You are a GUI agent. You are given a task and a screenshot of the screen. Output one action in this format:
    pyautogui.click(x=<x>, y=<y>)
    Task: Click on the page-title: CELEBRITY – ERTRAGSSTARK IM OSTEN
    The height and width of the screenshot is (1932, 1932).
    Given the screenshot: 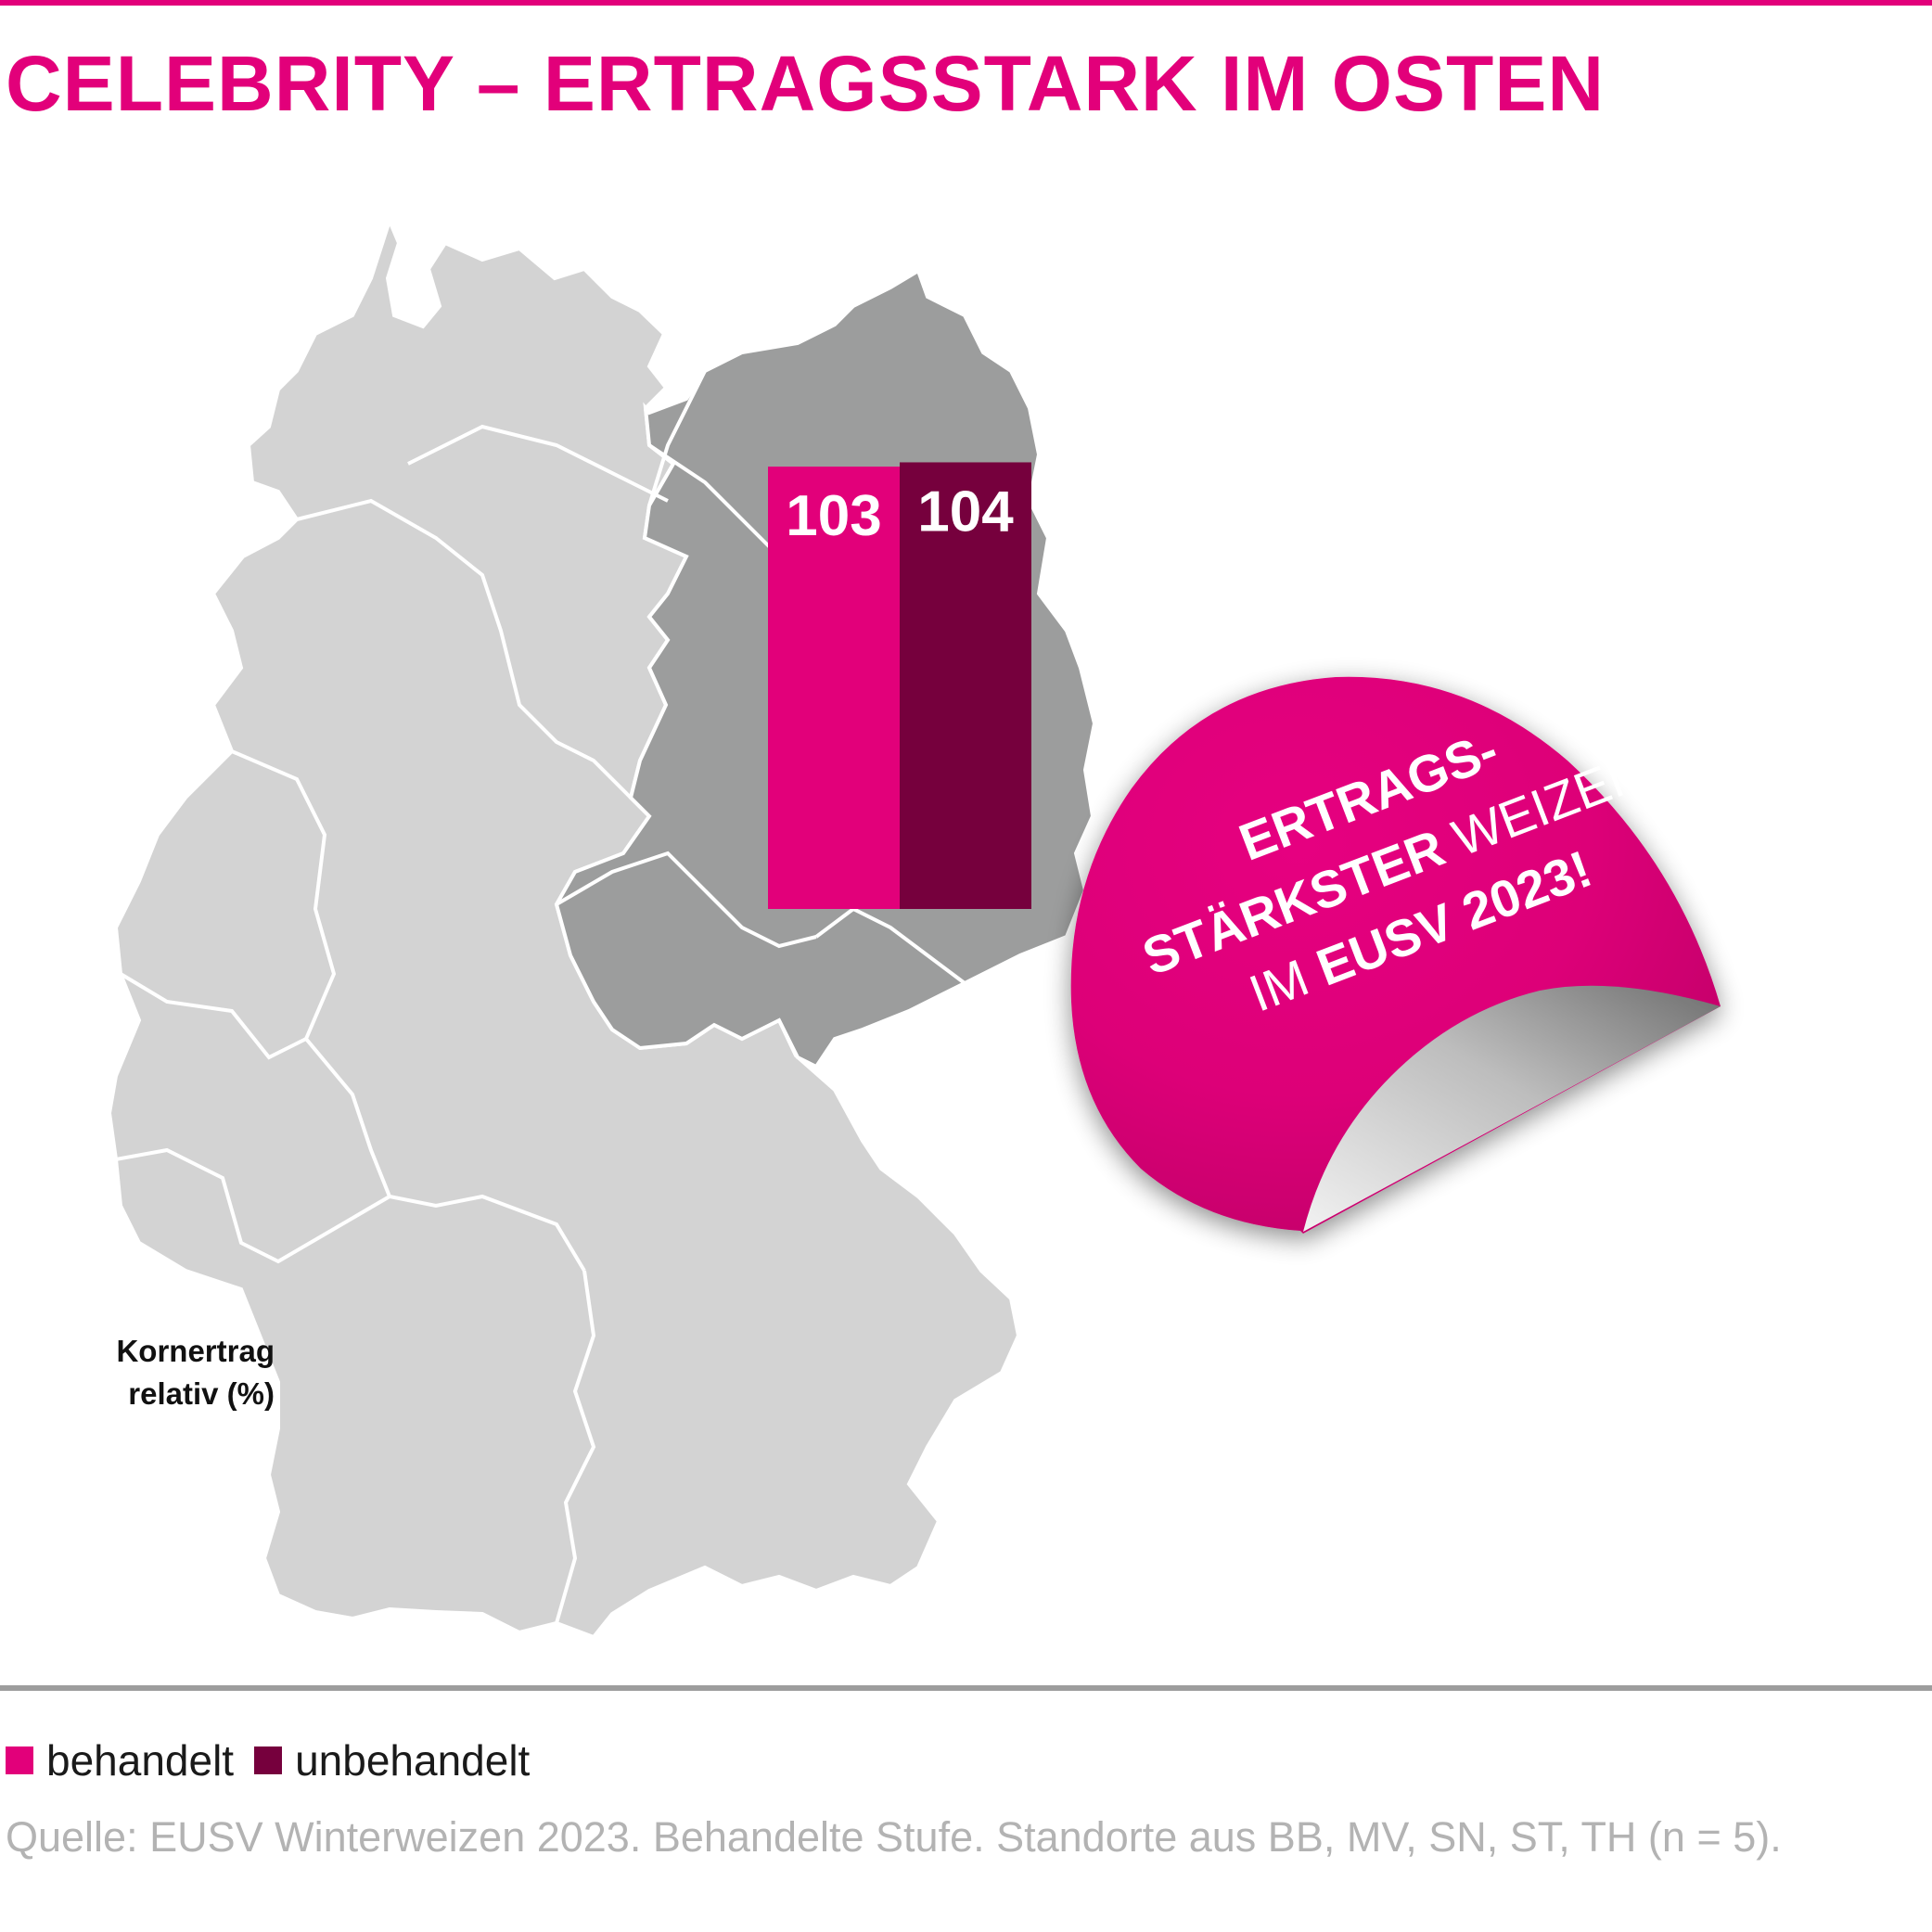 What is the action you would take?
    pyautogui.click(x=806, y=83)
    